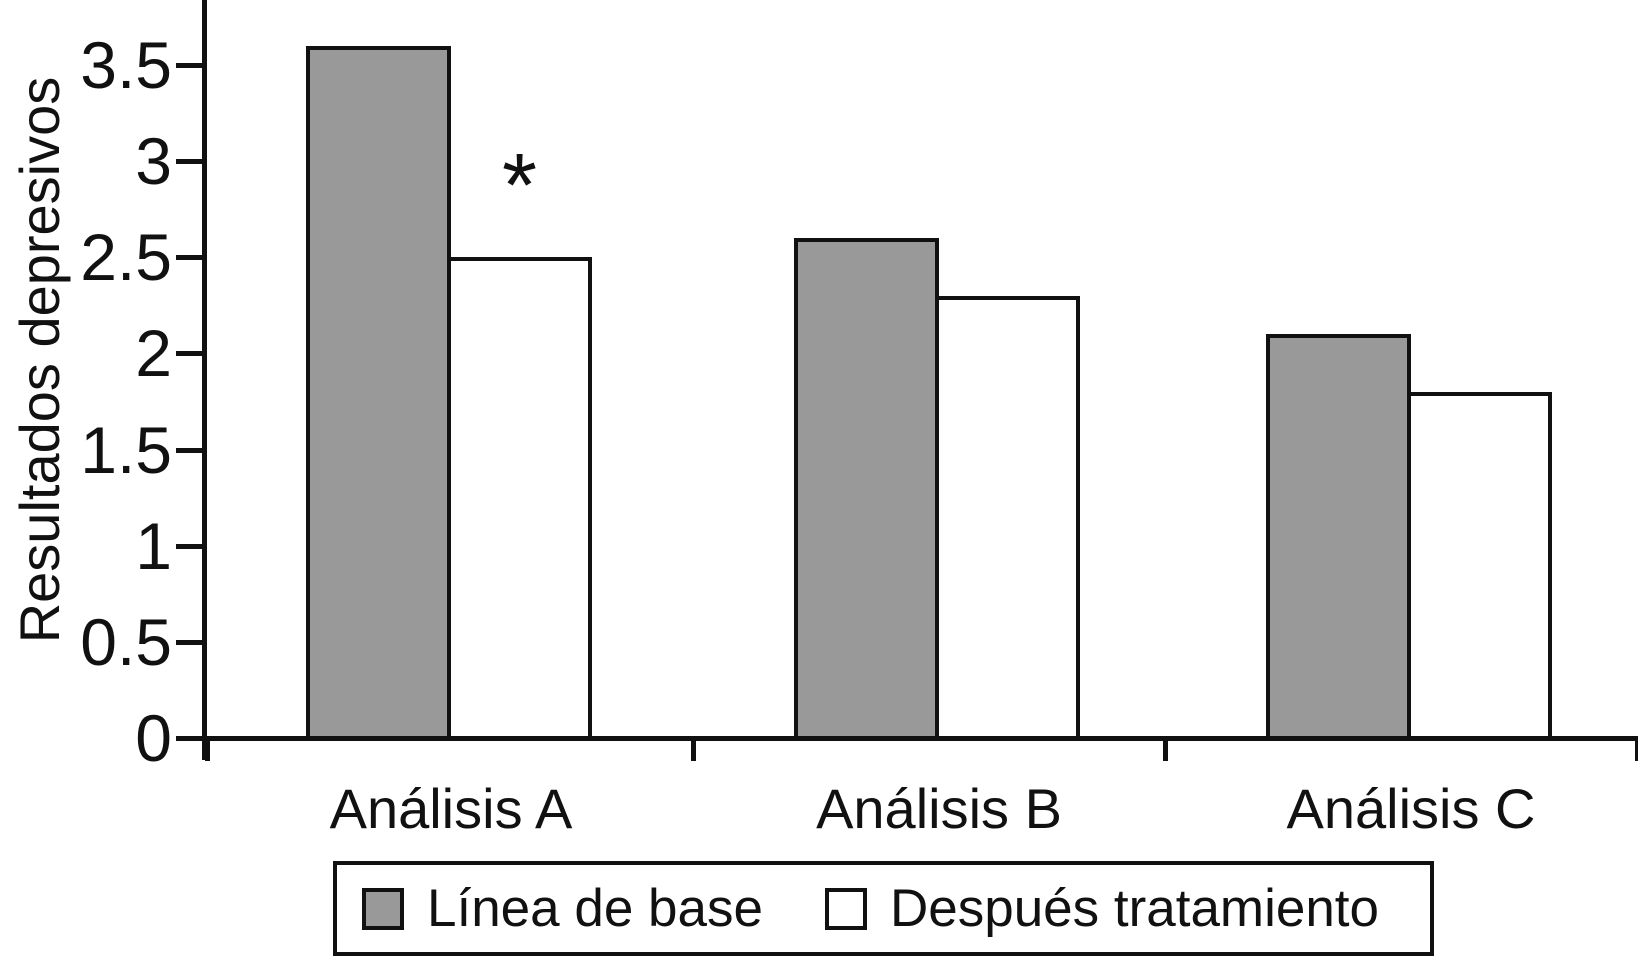 The width and height of the screenshot is (1638, 959). I want to click on y-tick-label: 3, so click(153, 161).